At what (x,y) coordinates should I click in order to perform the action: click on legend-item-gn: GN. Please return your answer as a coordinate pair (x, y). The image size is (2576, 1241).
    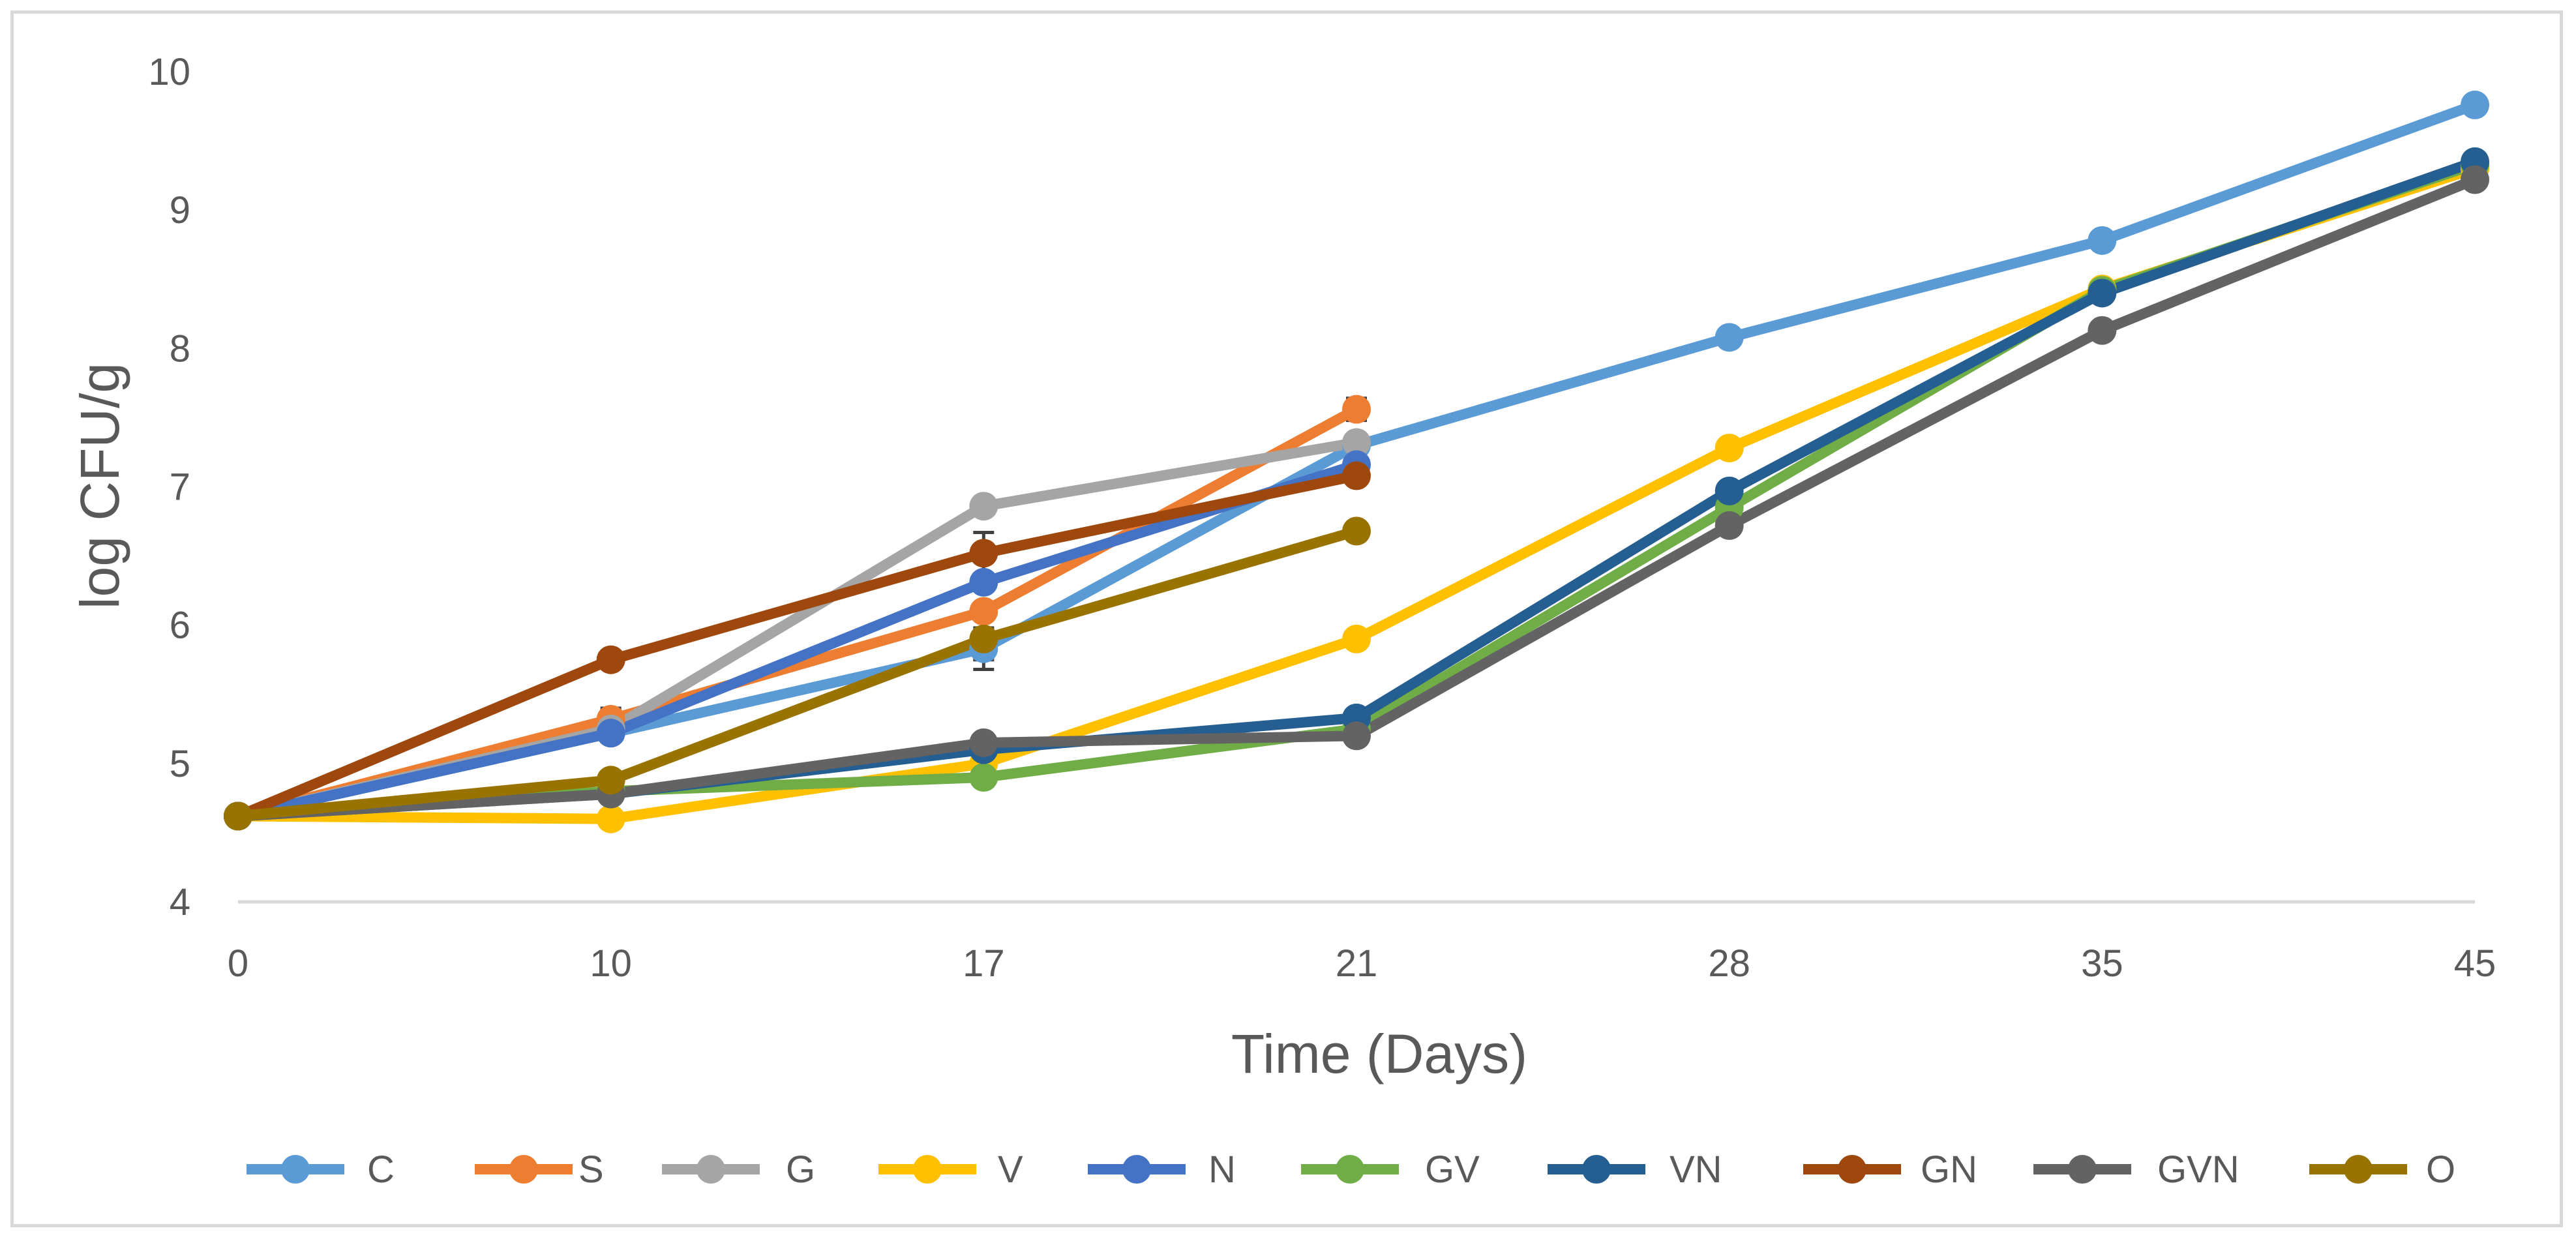
    Looking at the image, I should click on (1890, 1169).